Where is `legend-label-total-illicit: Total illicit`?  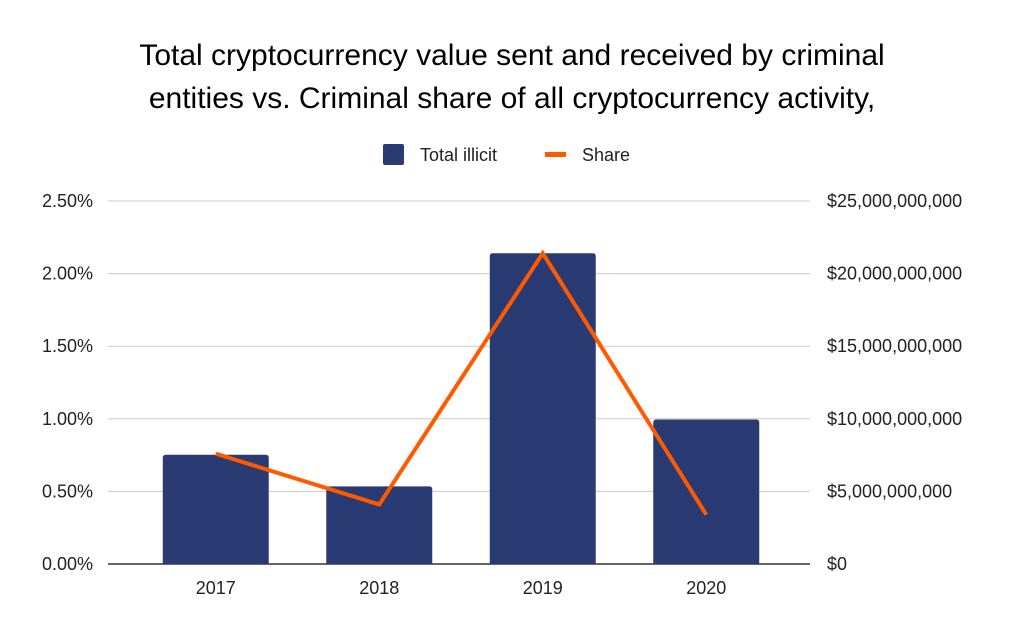
legend-label-total-illicit: Total illicit is located at coordinates (458, 155).